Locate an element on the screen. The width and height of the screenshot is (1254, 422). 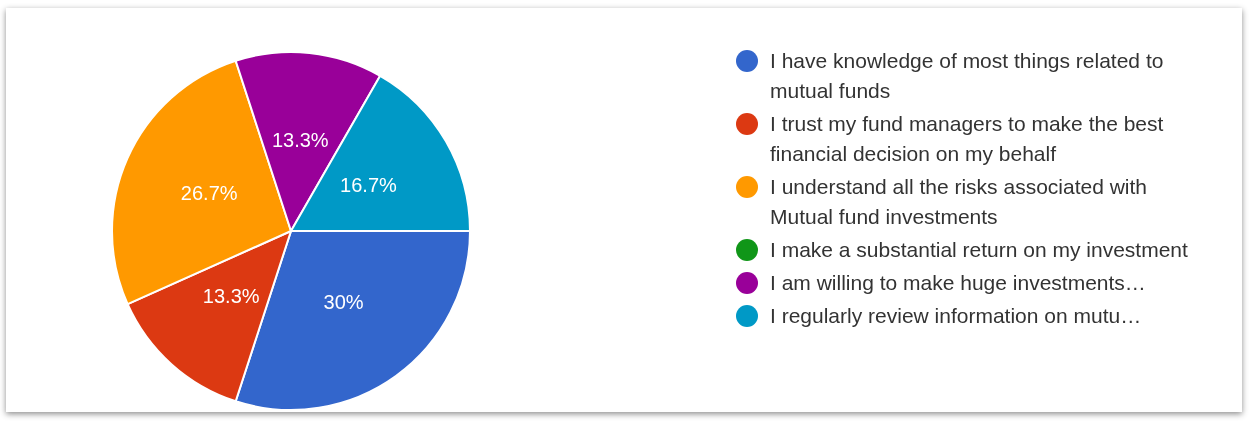
legend-label: I make a substantial return on my investment is located at coordinates (979, 250).